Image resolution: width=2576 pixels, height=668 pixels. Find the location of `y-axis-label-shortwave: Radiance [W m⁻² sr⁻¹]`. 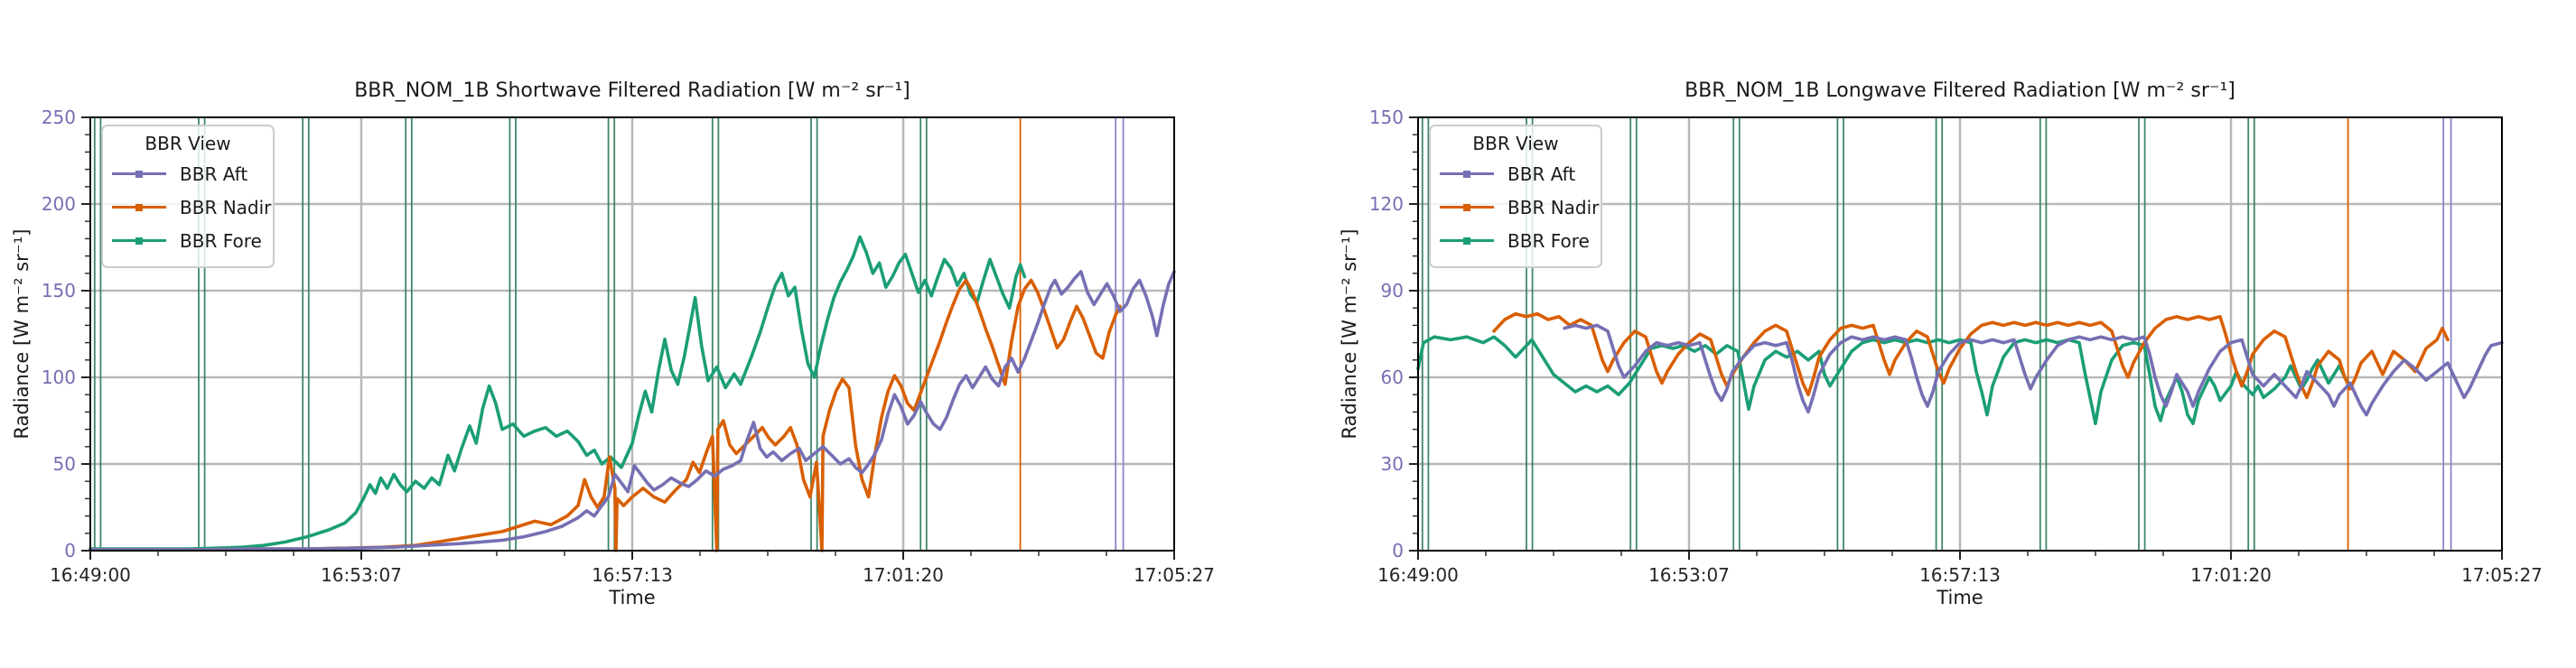

y-axis-label-shortwave: Radiance [W m⁻² sr⁻¹] is located at coordinates (22, 334).